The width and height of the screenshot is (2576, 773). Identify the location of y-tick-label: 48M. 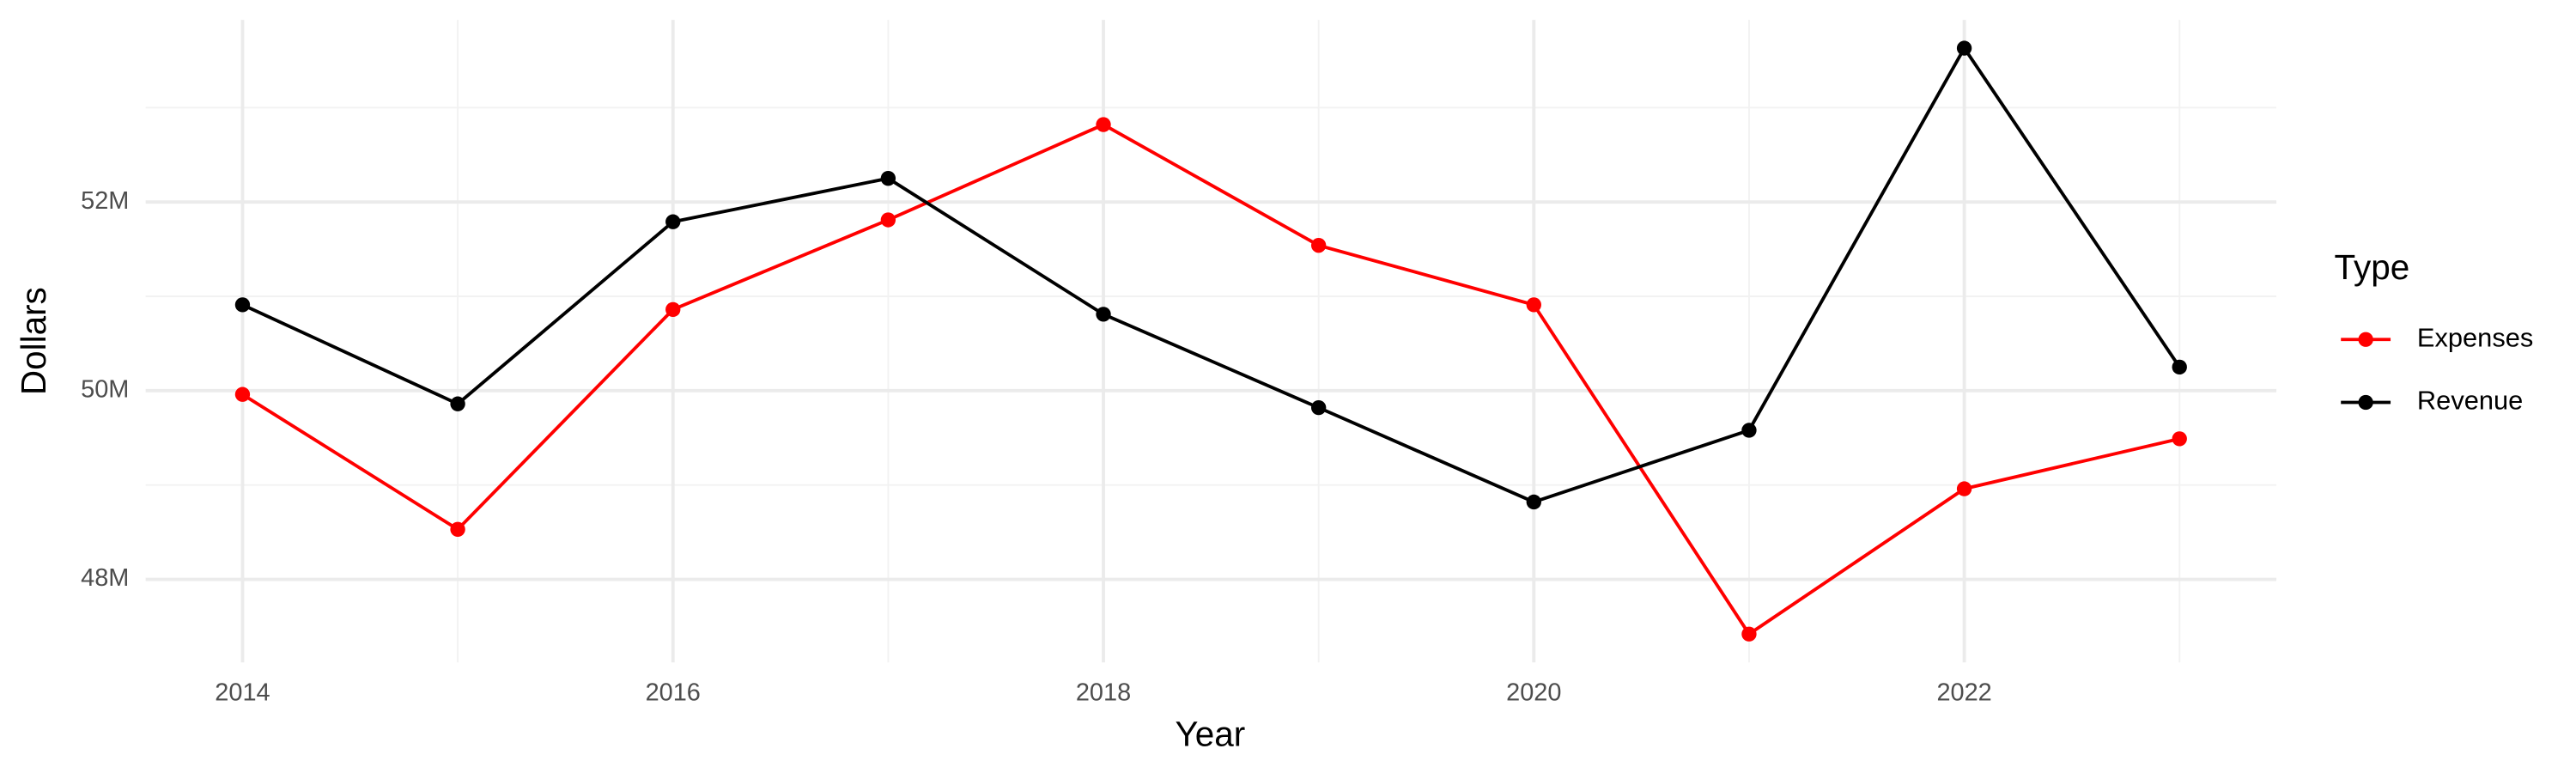
(105, 578).